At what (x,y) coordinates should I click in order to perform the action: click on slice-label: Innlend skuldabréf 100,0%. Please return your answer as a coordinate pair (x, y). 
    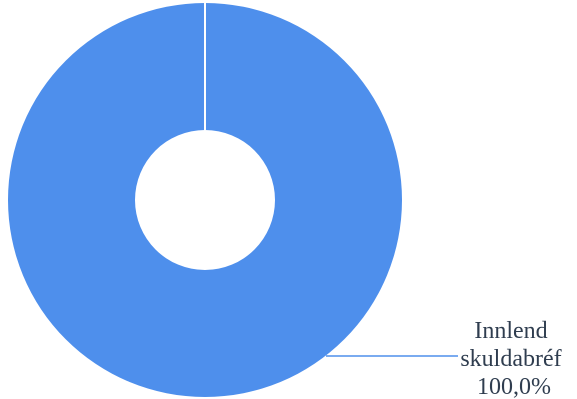
    Looking at the image, I should click on (513, 358).